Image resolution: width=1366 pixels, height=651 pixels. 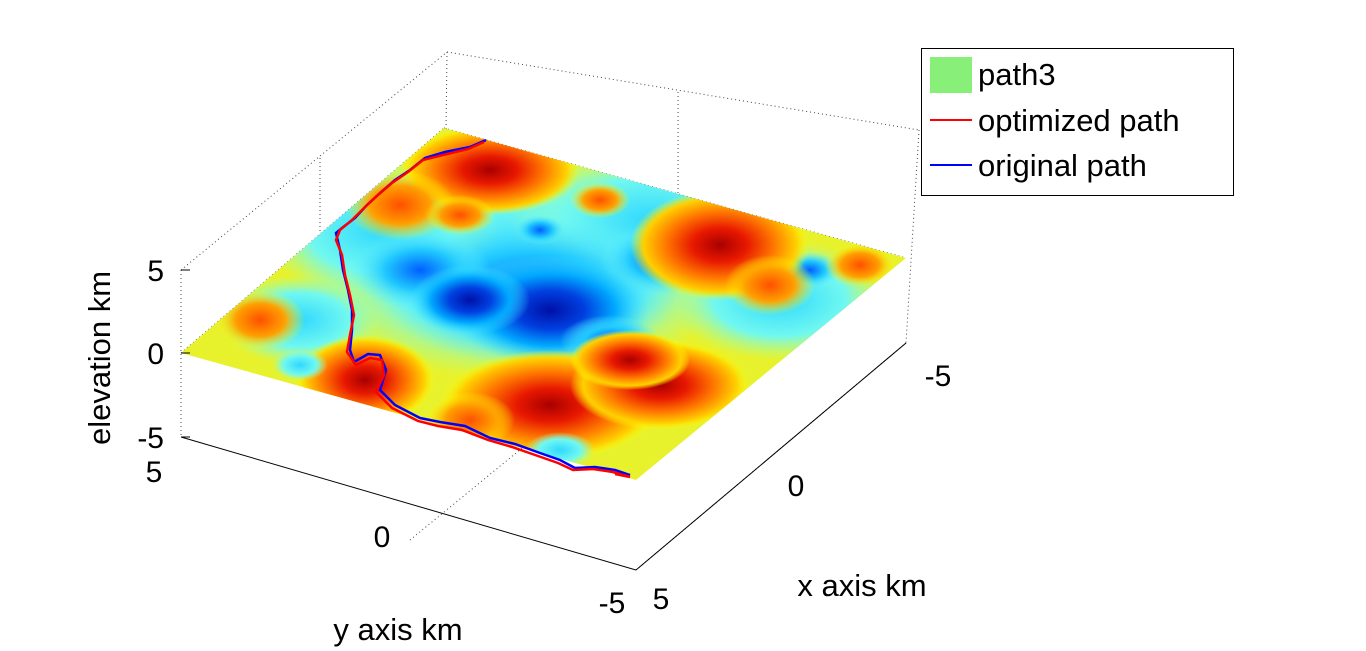 I want to click on legend-label: path3, so click(x=1017, y=74).